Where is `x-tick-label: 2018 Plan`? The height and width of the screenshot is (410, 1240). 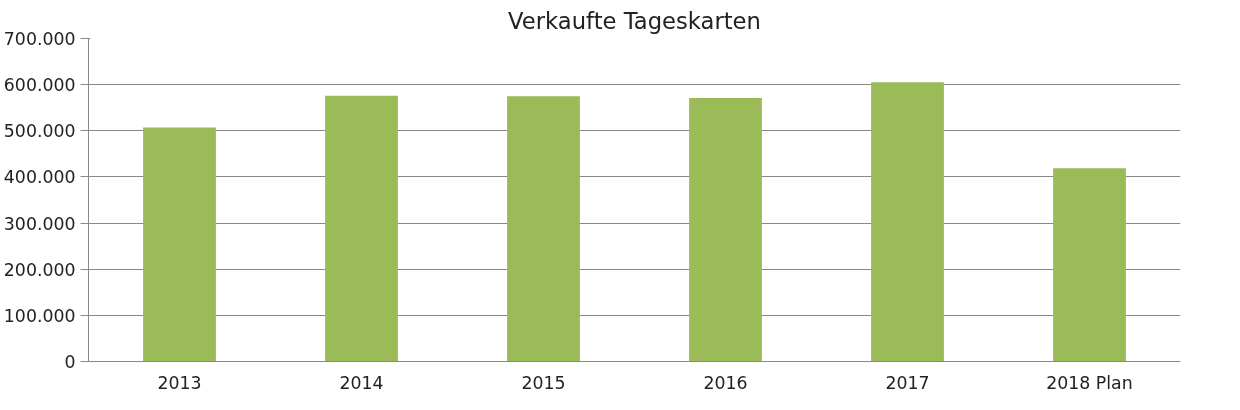
x-tick-label: 2018 Plan is located at coordinates (1089, 382).